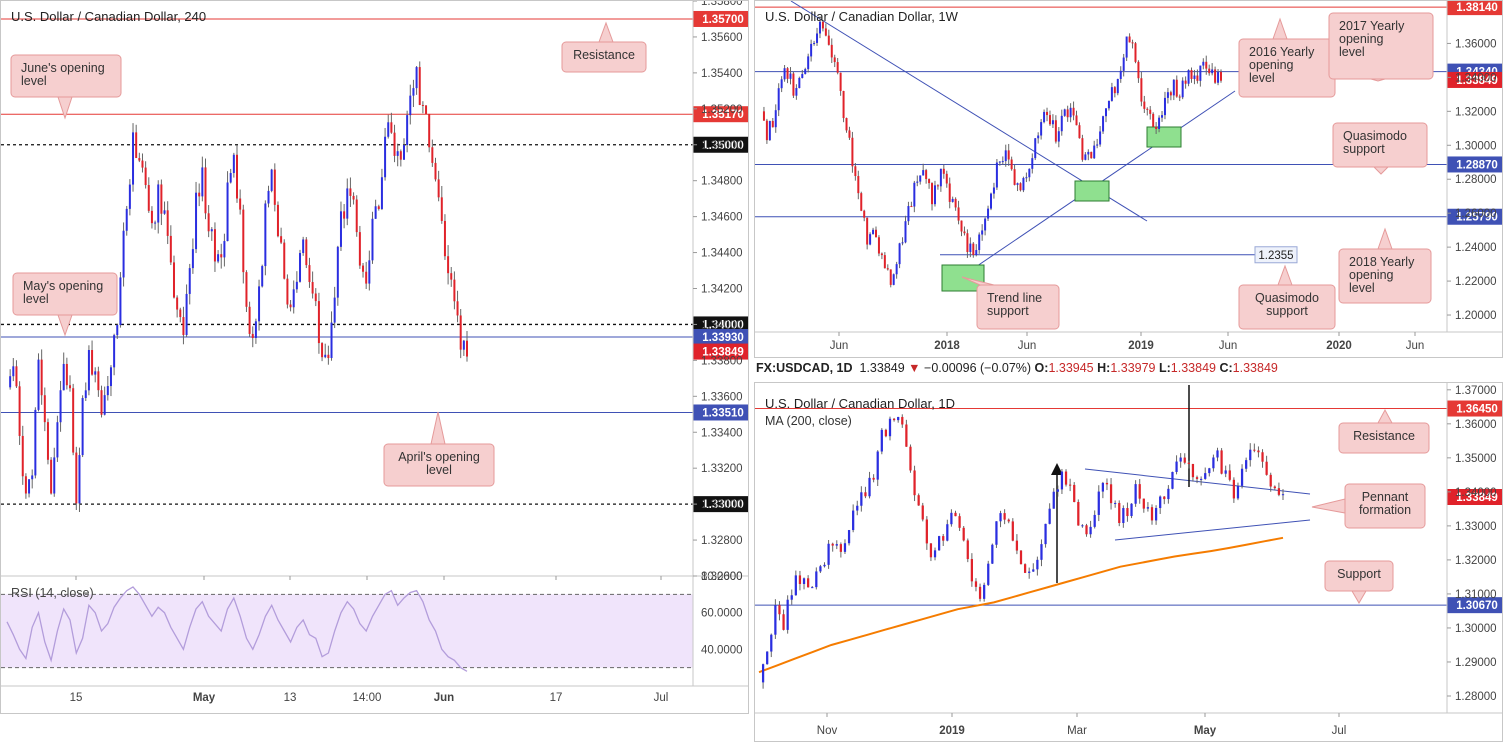  Describe the element at coordinates (722, 505) in the screenshot. I see `y-tick-label: 1.33000` at that location.